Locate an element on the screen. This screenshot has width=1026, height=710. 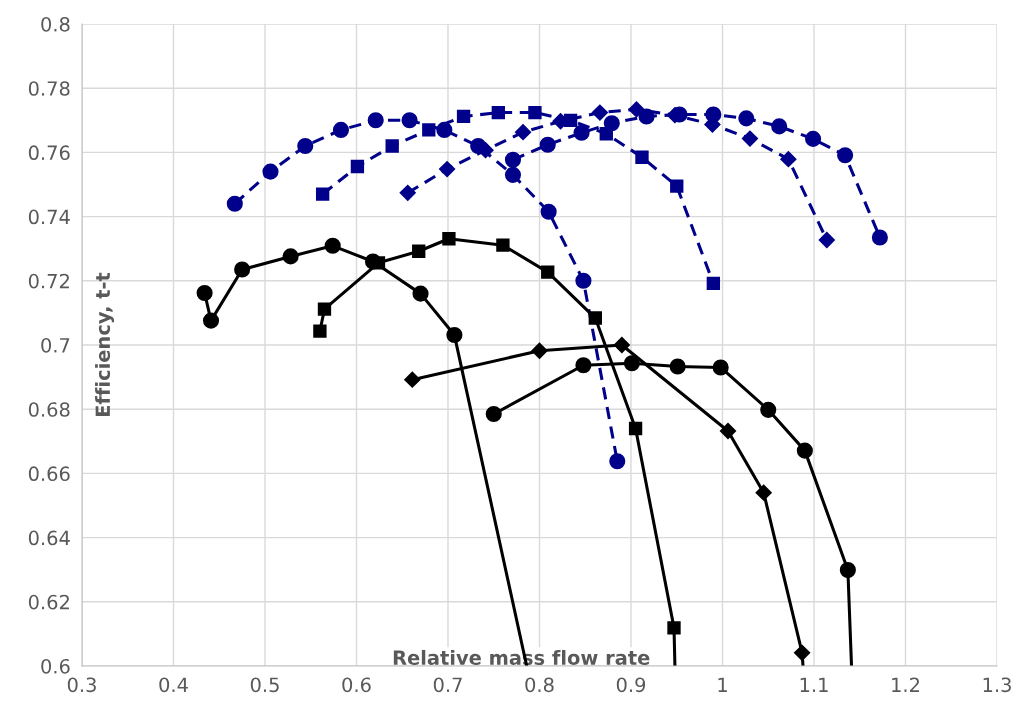
y-axis-title: Efficiency, t-t is located at coordinates (105, 344).